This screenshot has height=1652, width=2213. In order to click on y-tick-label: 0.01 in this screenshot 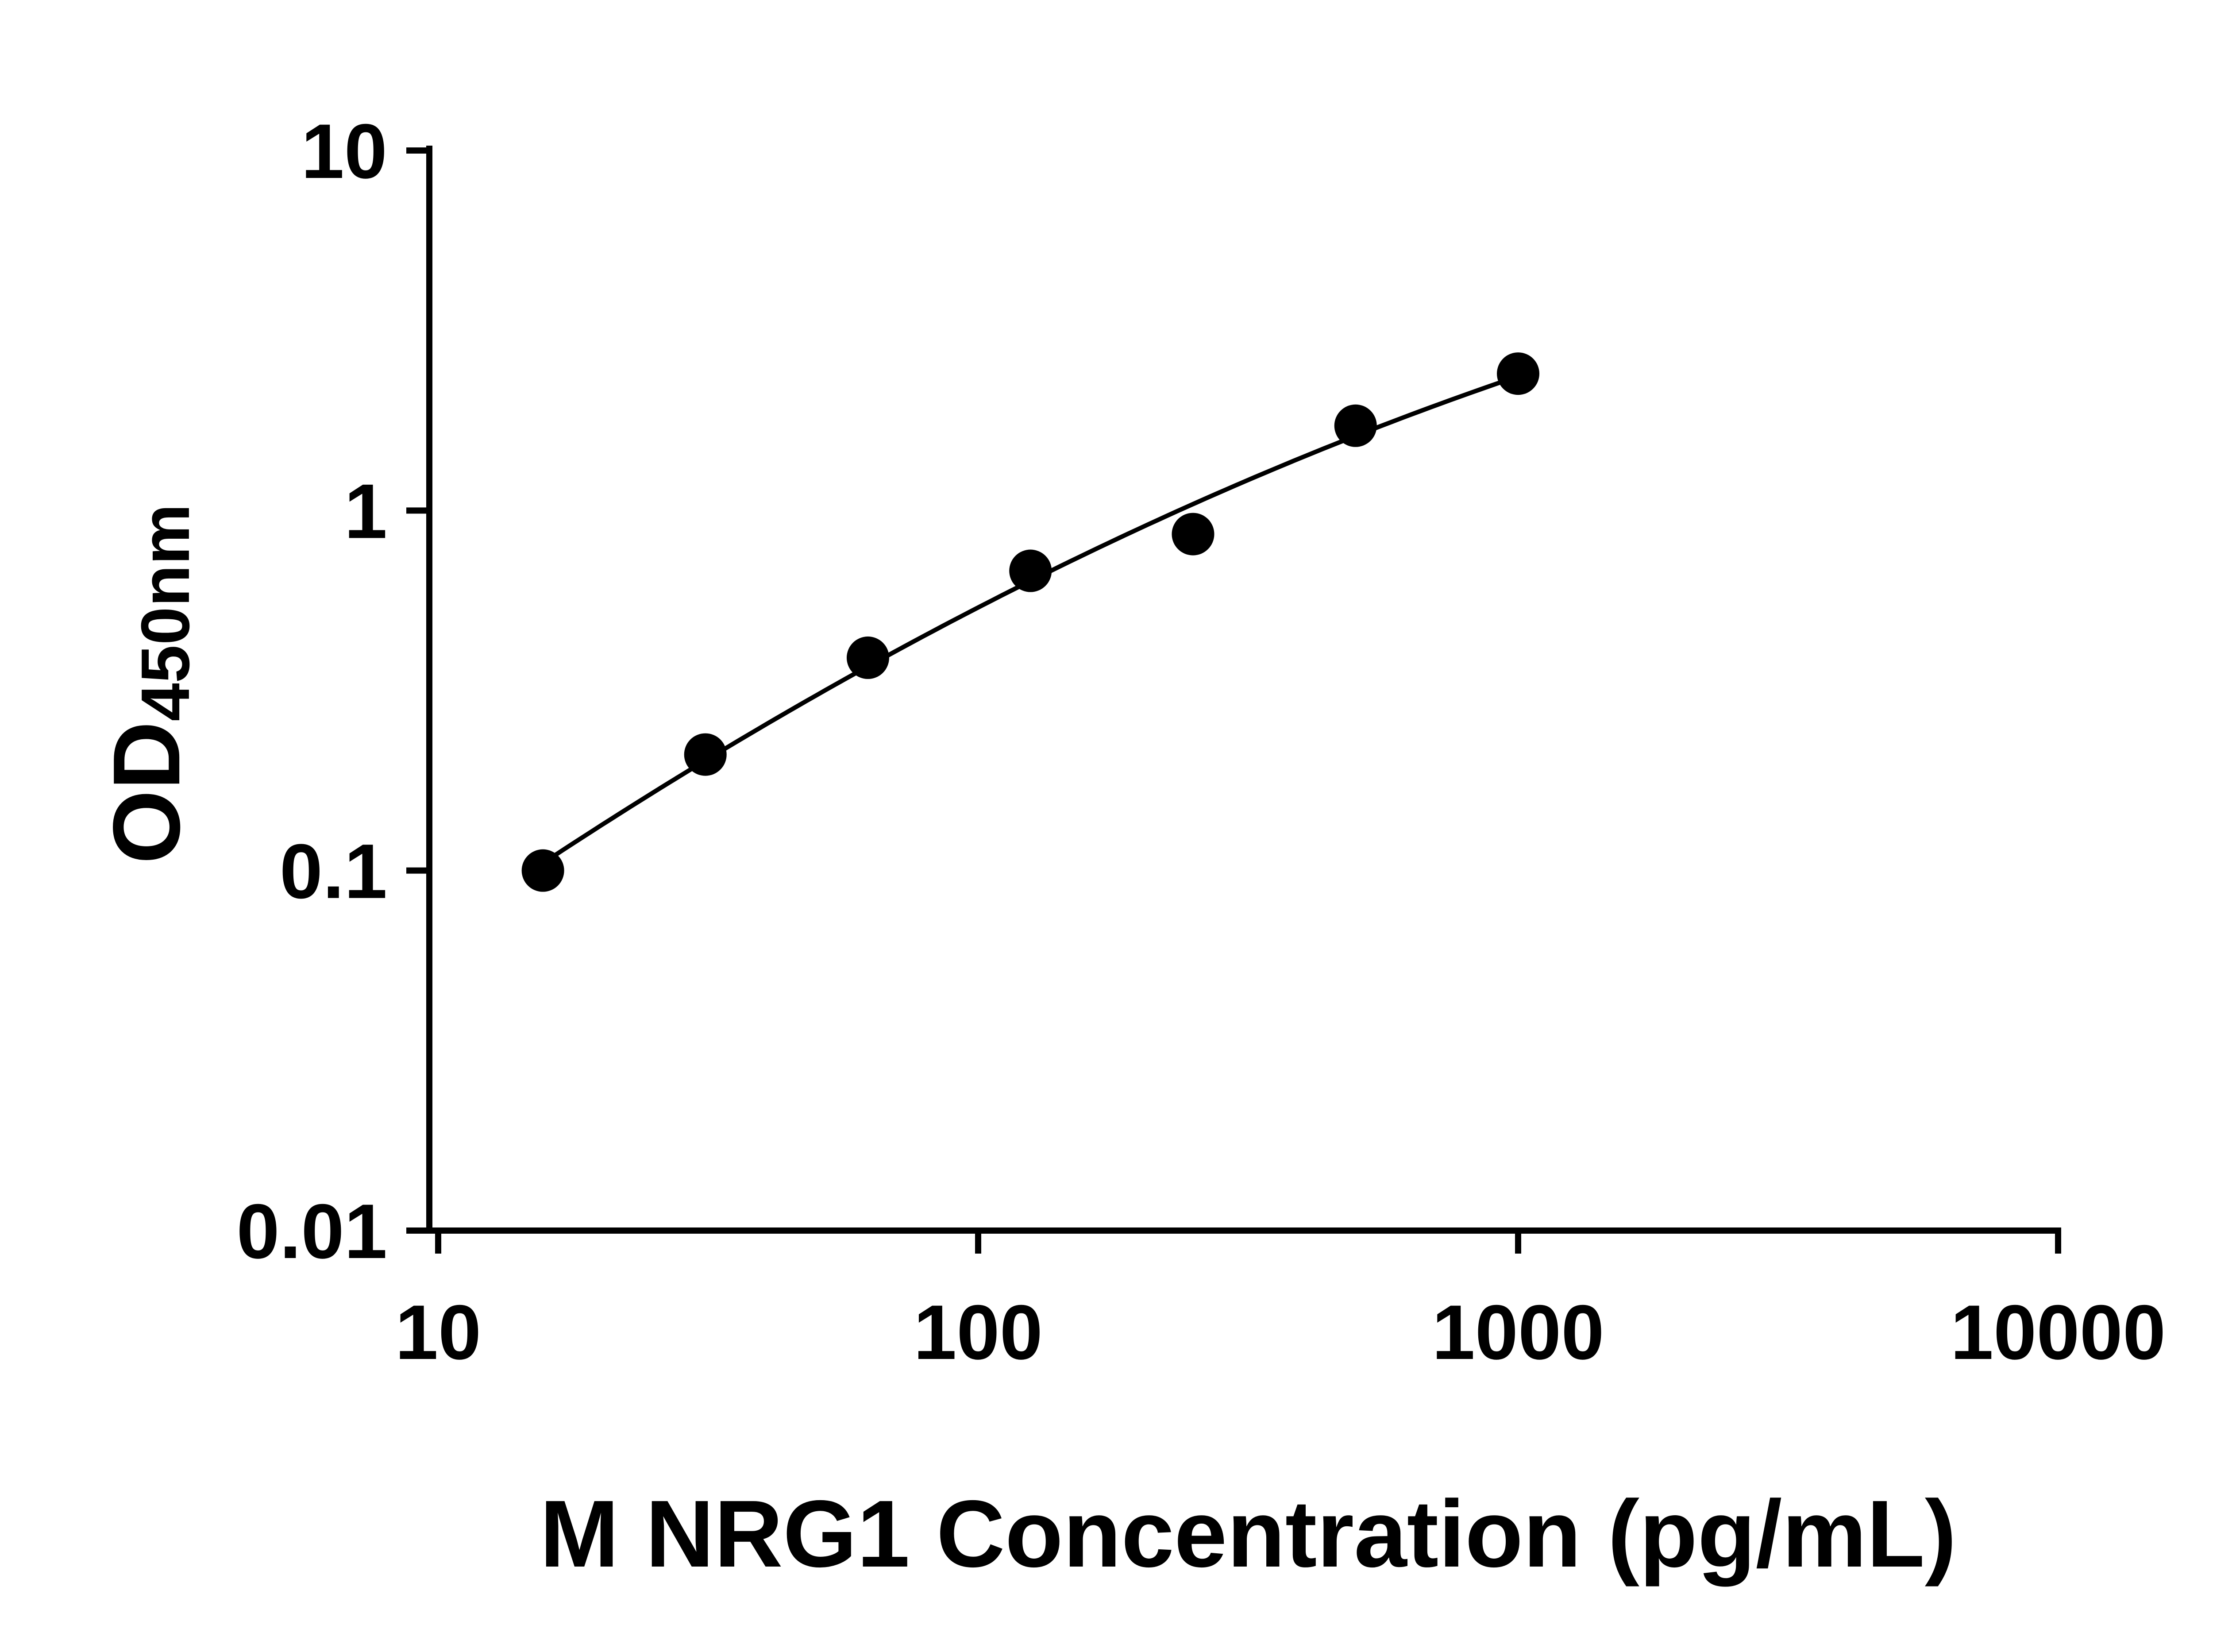, I will do `click(311, 1232)`.